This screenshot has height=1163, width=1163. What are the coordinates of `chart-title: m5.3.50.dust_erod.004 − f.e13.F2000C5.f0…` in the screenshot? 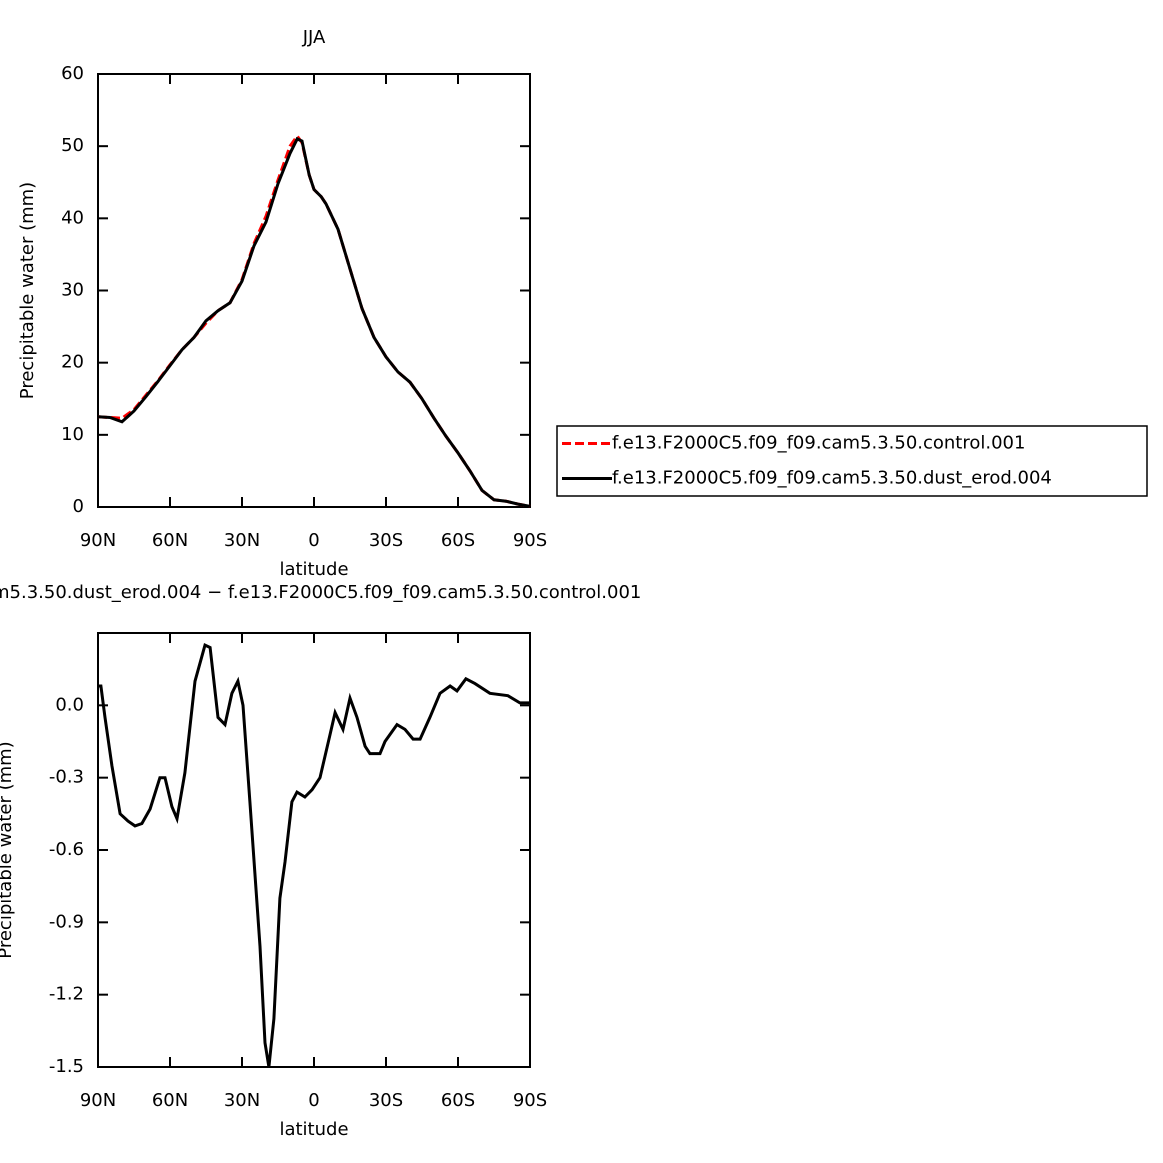 It's located at (320, 592).